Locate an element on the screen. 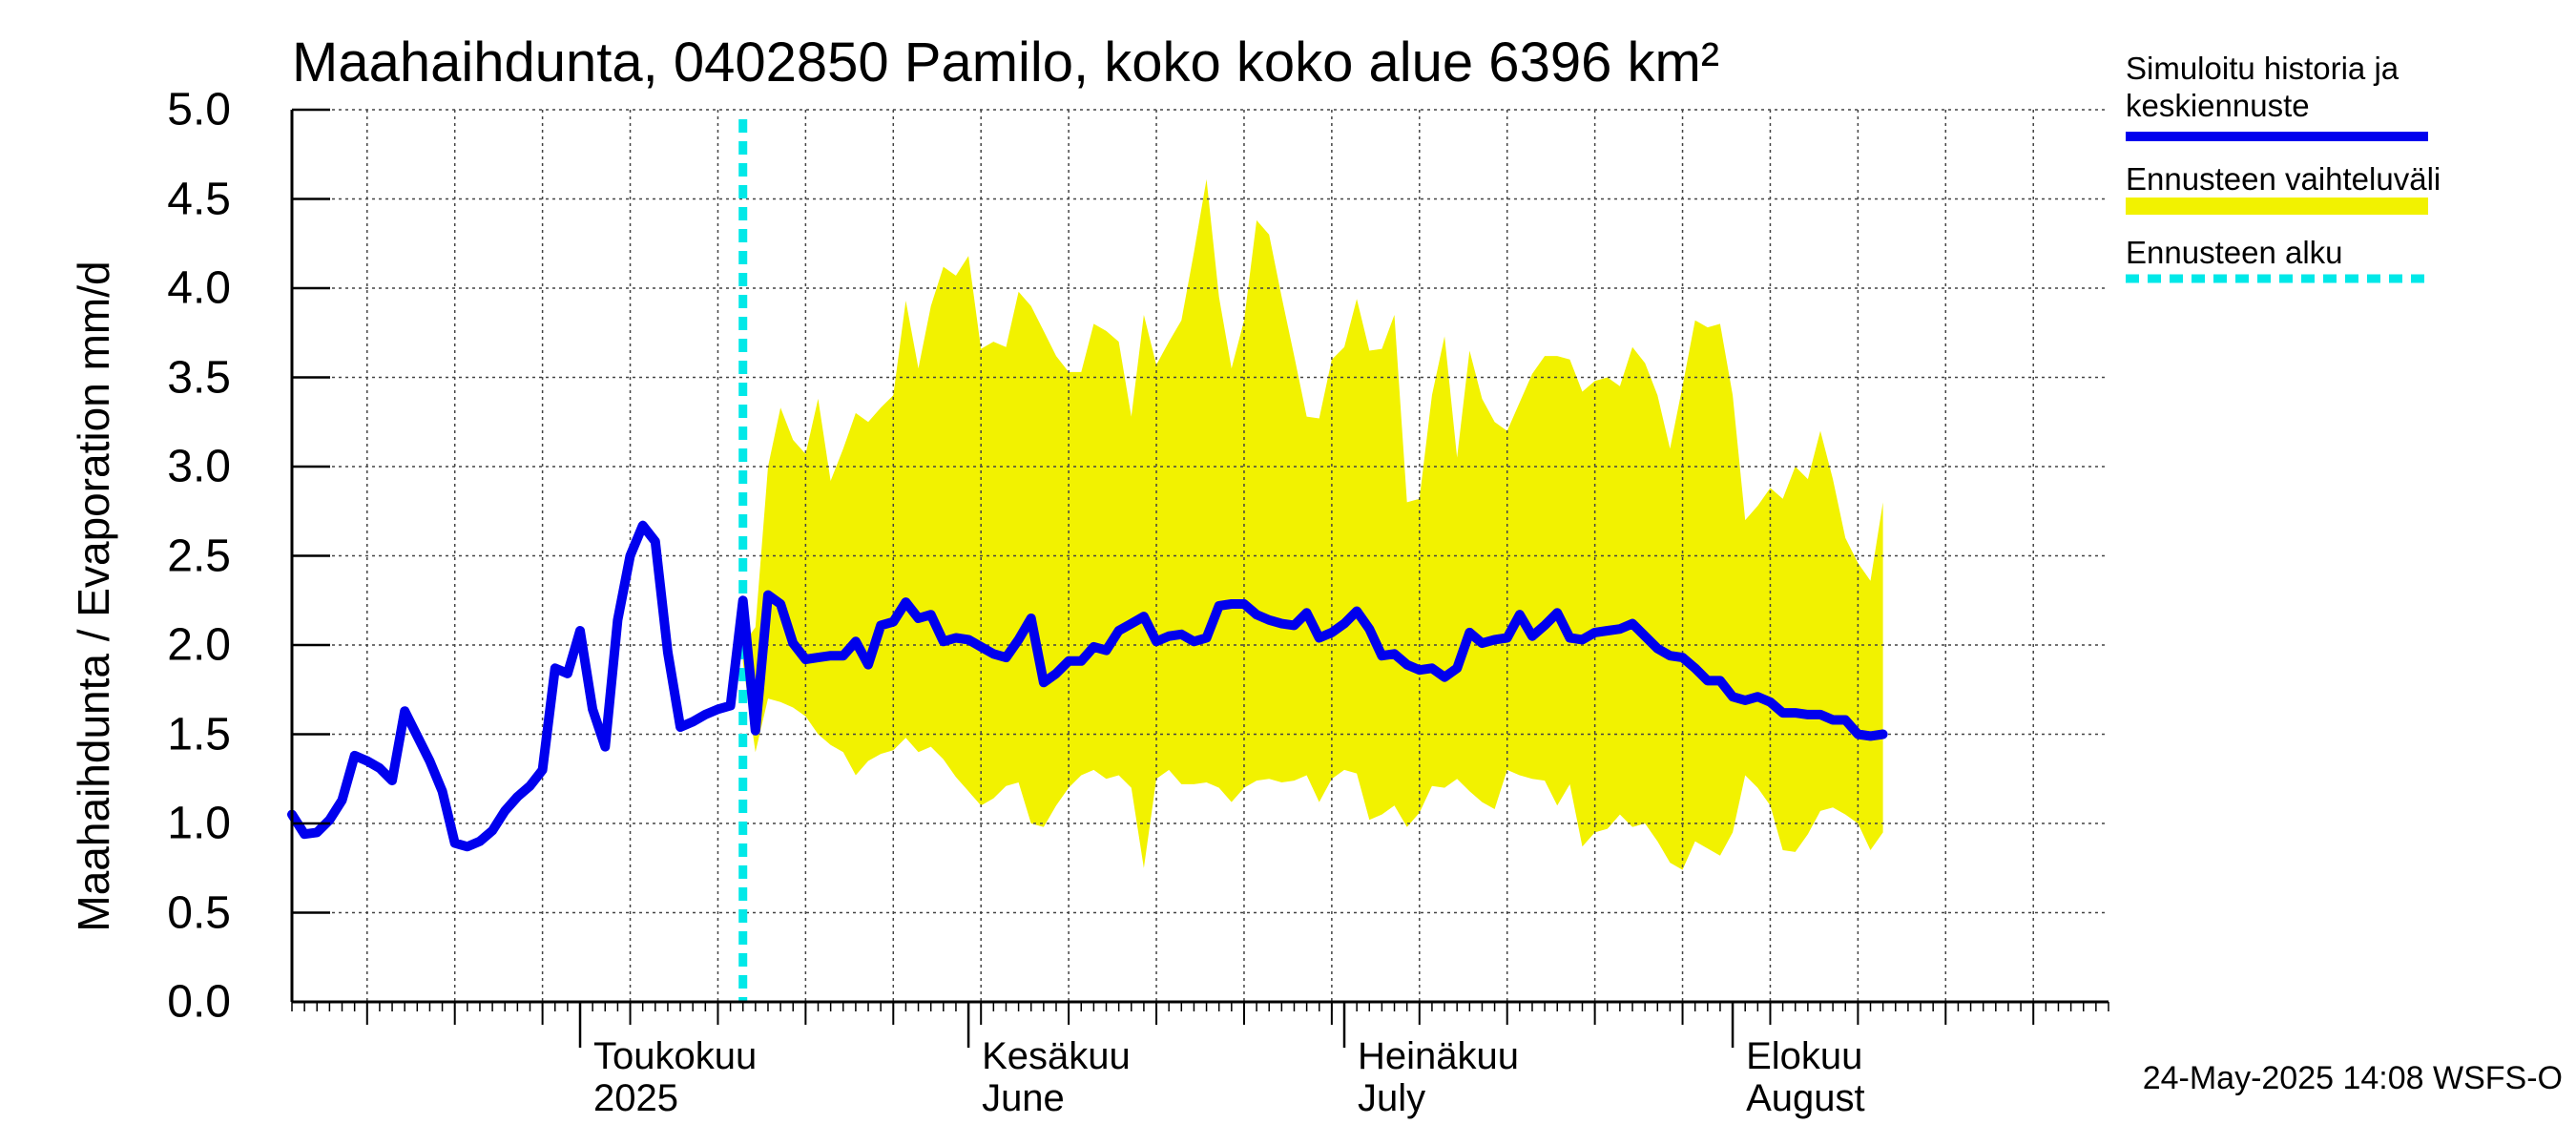 The image size is (2576, 1145). x-tick-label-line: 2025 is located at coordinates (635, 1098).